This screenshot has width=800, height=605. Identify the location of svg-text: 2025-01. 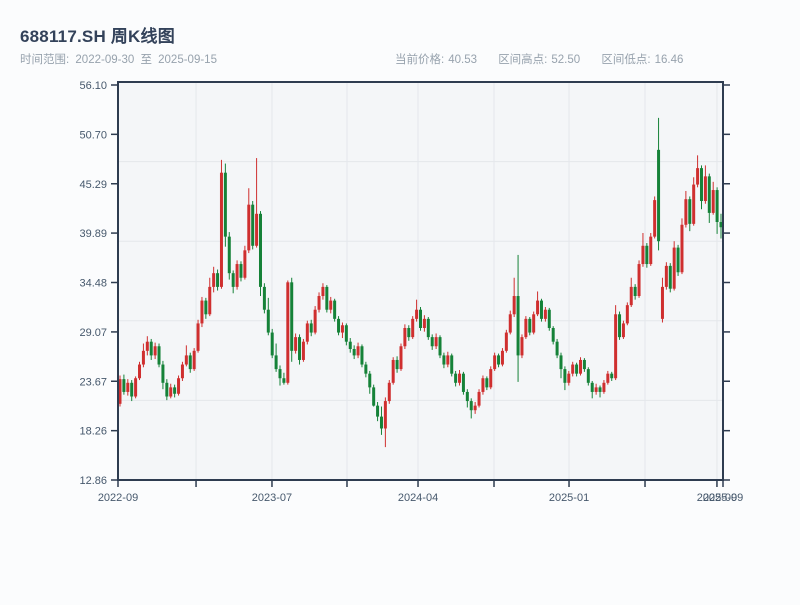
(569, 498).